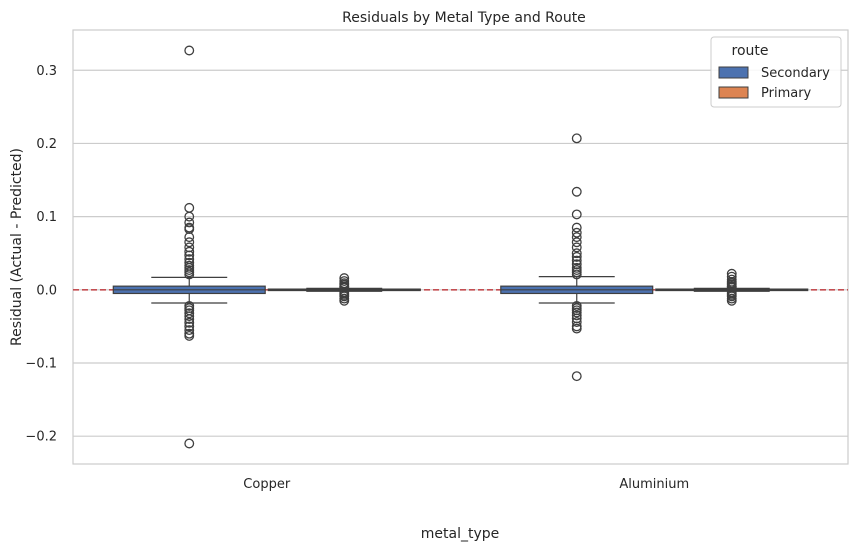  What do you see at coordinates (464, 18) in the screenshot?
I see `chart-title: Residuals by Metal Type and Route` at bounding box center [464, 18].